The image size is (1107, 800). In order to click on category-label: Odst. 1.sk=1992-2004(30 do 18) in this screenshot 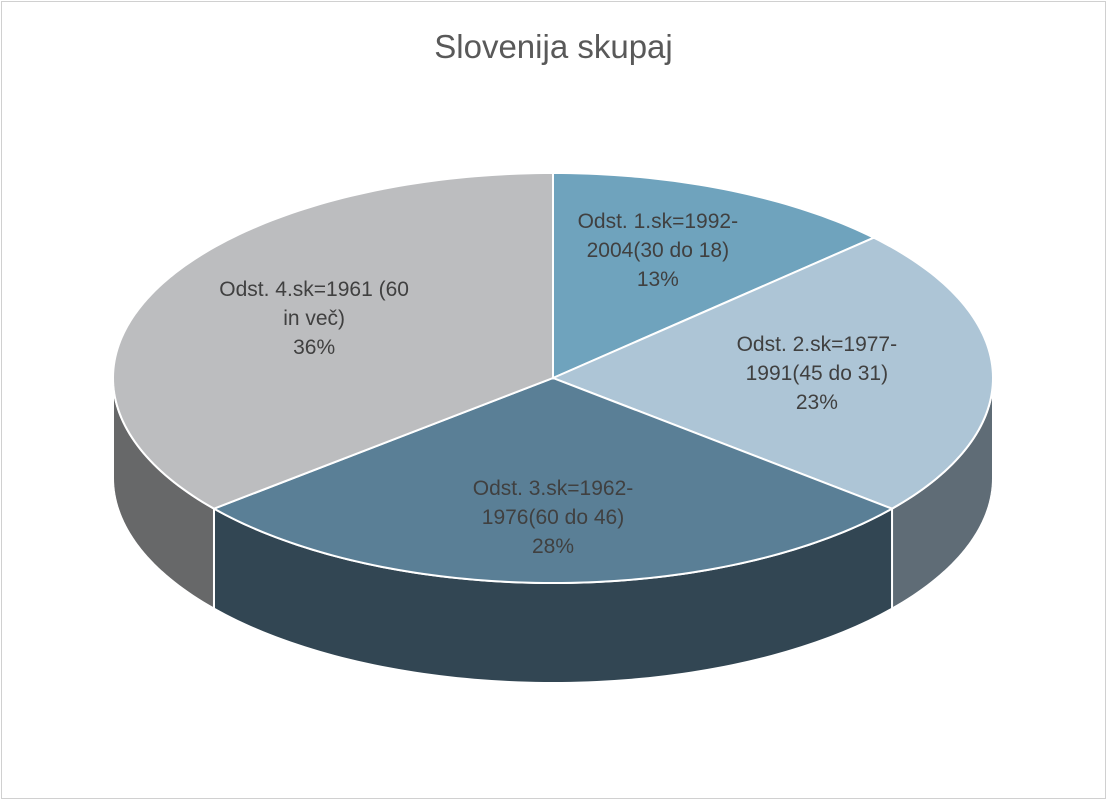, I will do `click(658, 235)`.